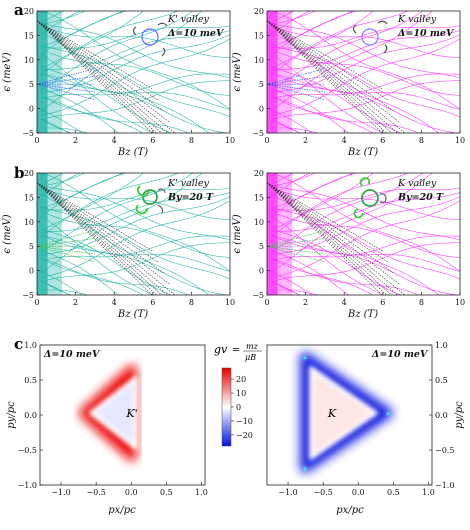 The height and width of the screenshot is (530, 470). What do you see at coordinates (19, 173) in the screenshot?
I see `panel-letter-b: b` at bounding box center [19, 173].